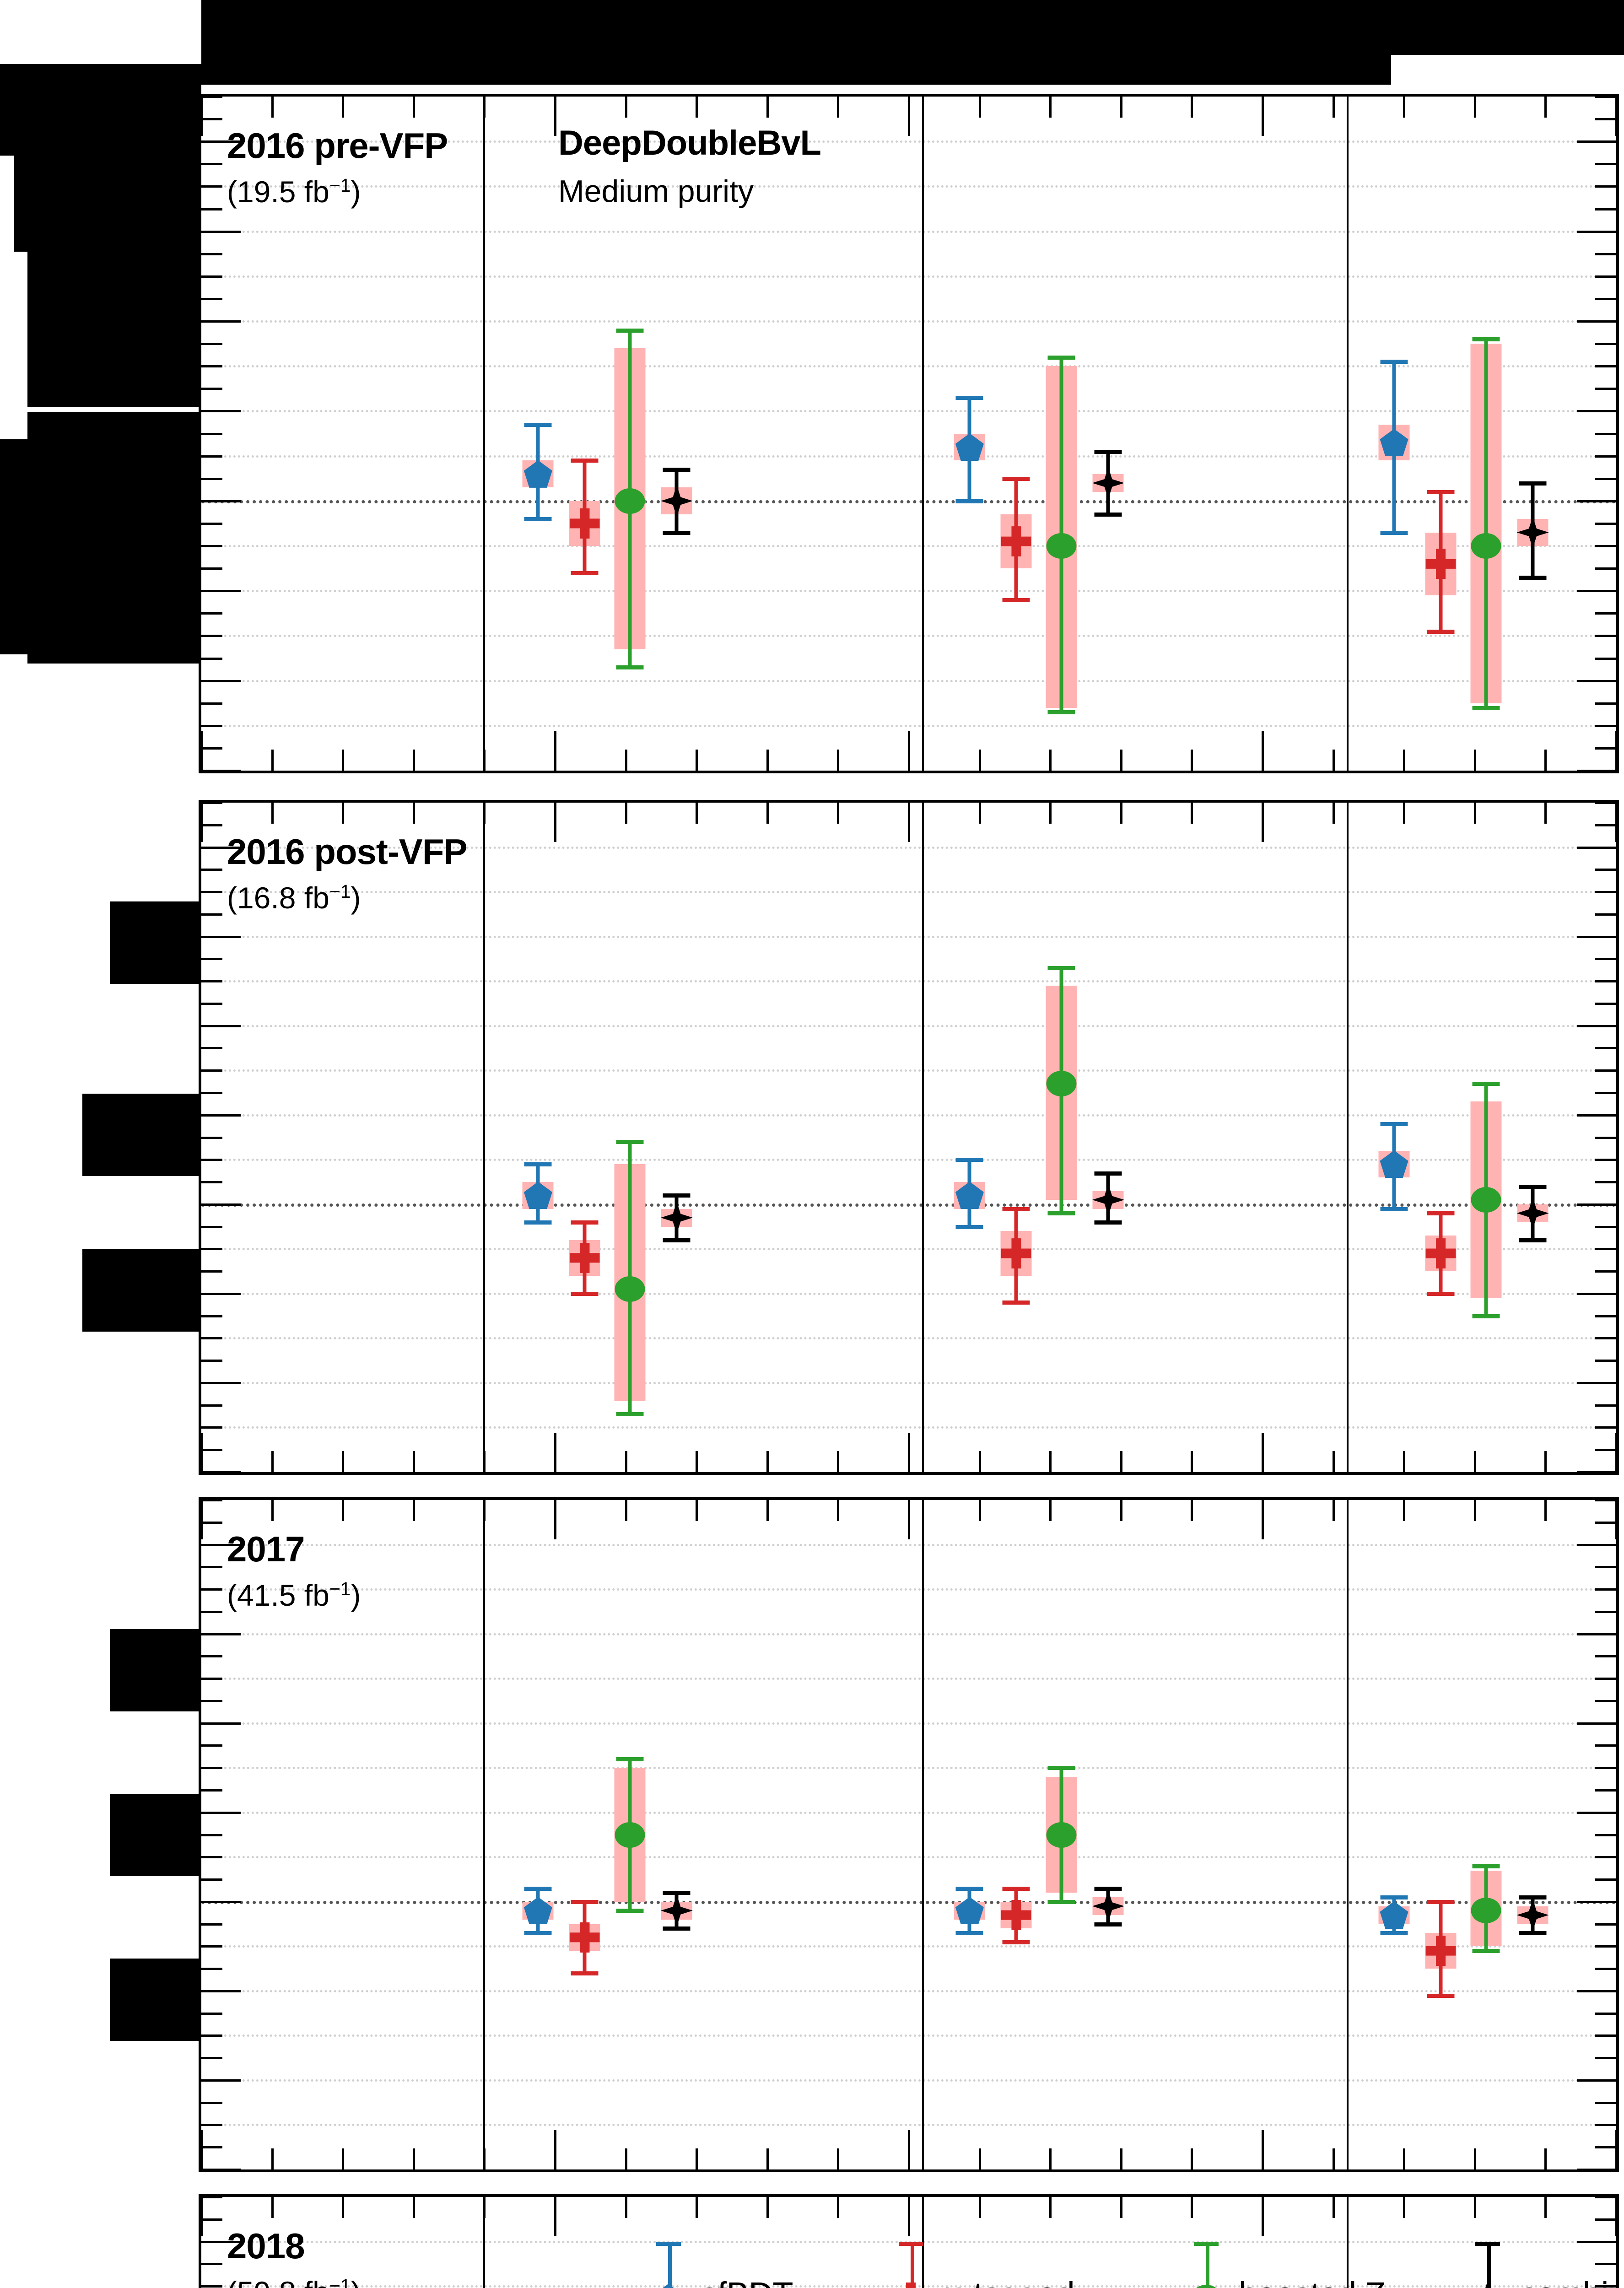 The image size is (1624, 2288). I want to click on panel-lumi-2017: (41.5 fb−1), so click(294, 1595).